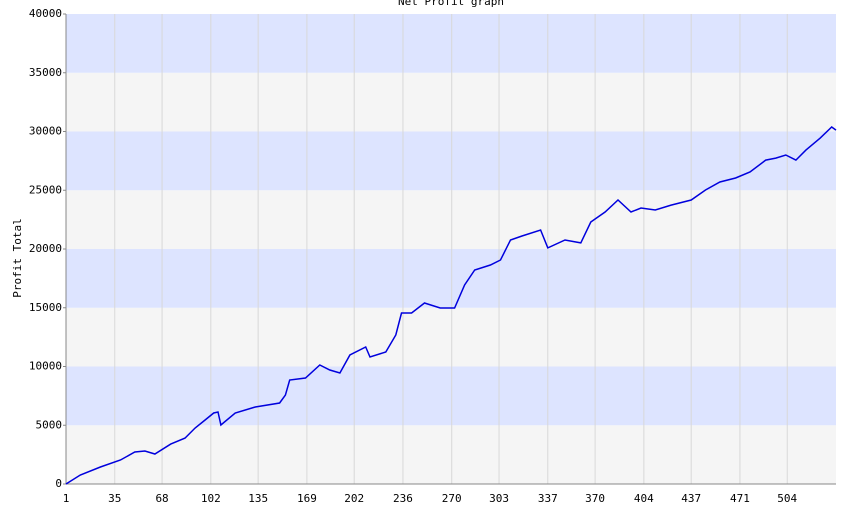 This screenshot has width=867, height=510. I want to click on x-tick-label: 236, so click(403, 498).